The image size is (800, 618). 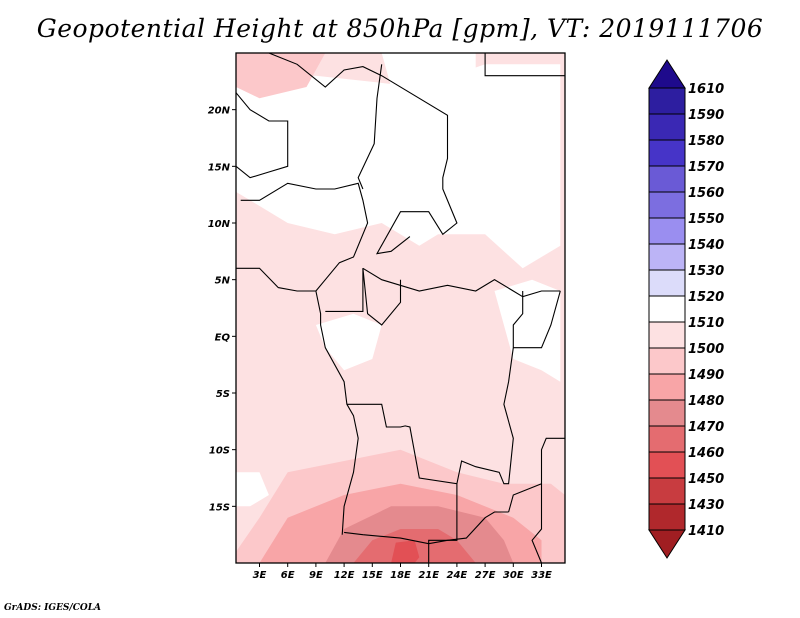 I want to click on colorbar-label: 1450, so click(x=706, y=479).